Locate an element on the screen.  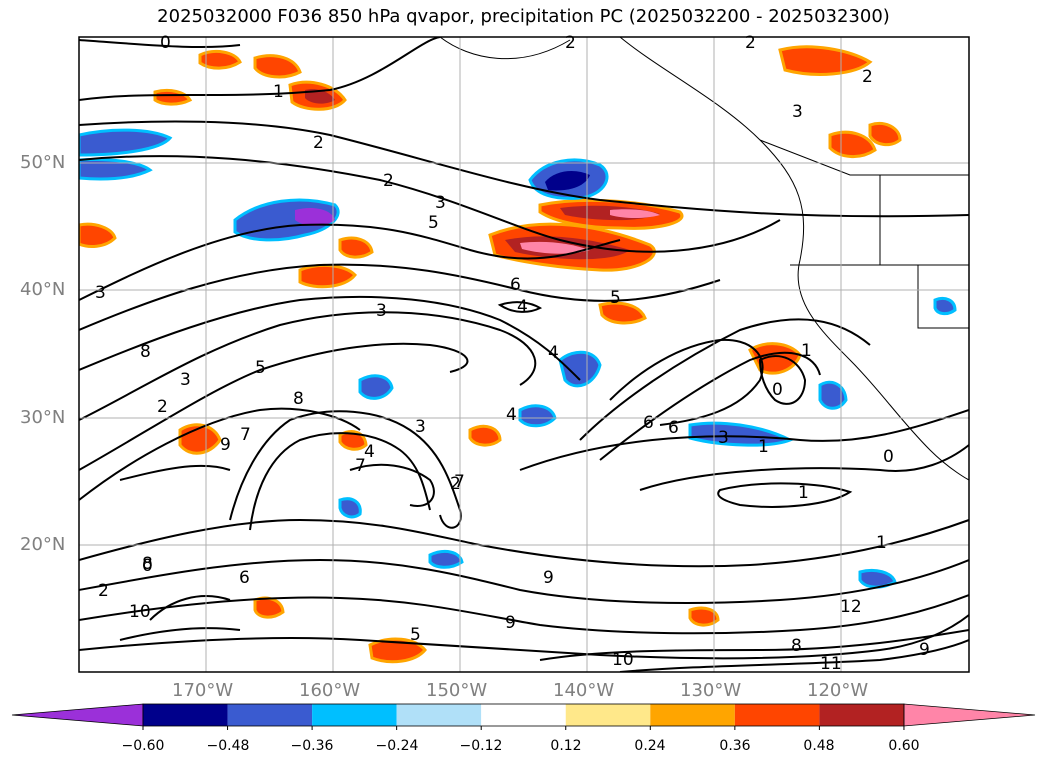
colorbar-tick: −0.36 is located at coordinates (312, 746).